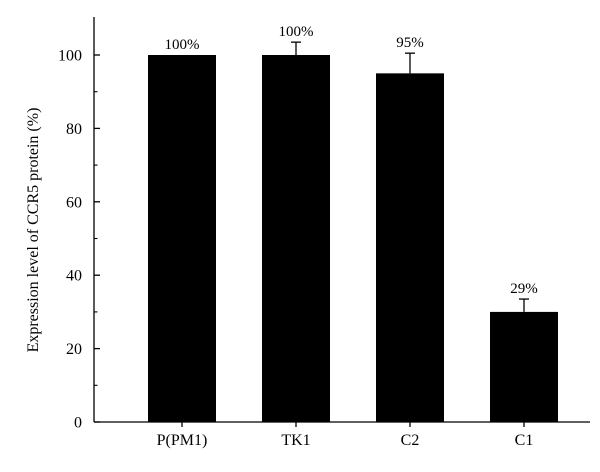 This screenshot has width=600, height=472. I want to click on data-label: 29%, so click(524, 289).